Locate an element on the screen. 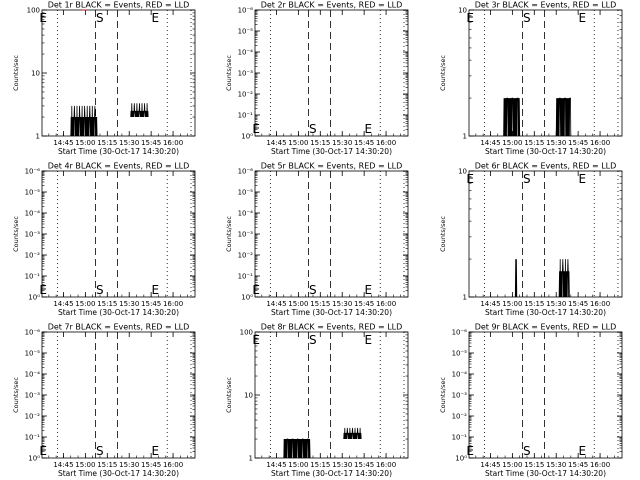 The width and height of the screenshot is (640, 480). y-tick-label: 100 is located at coordinates (246, 333).